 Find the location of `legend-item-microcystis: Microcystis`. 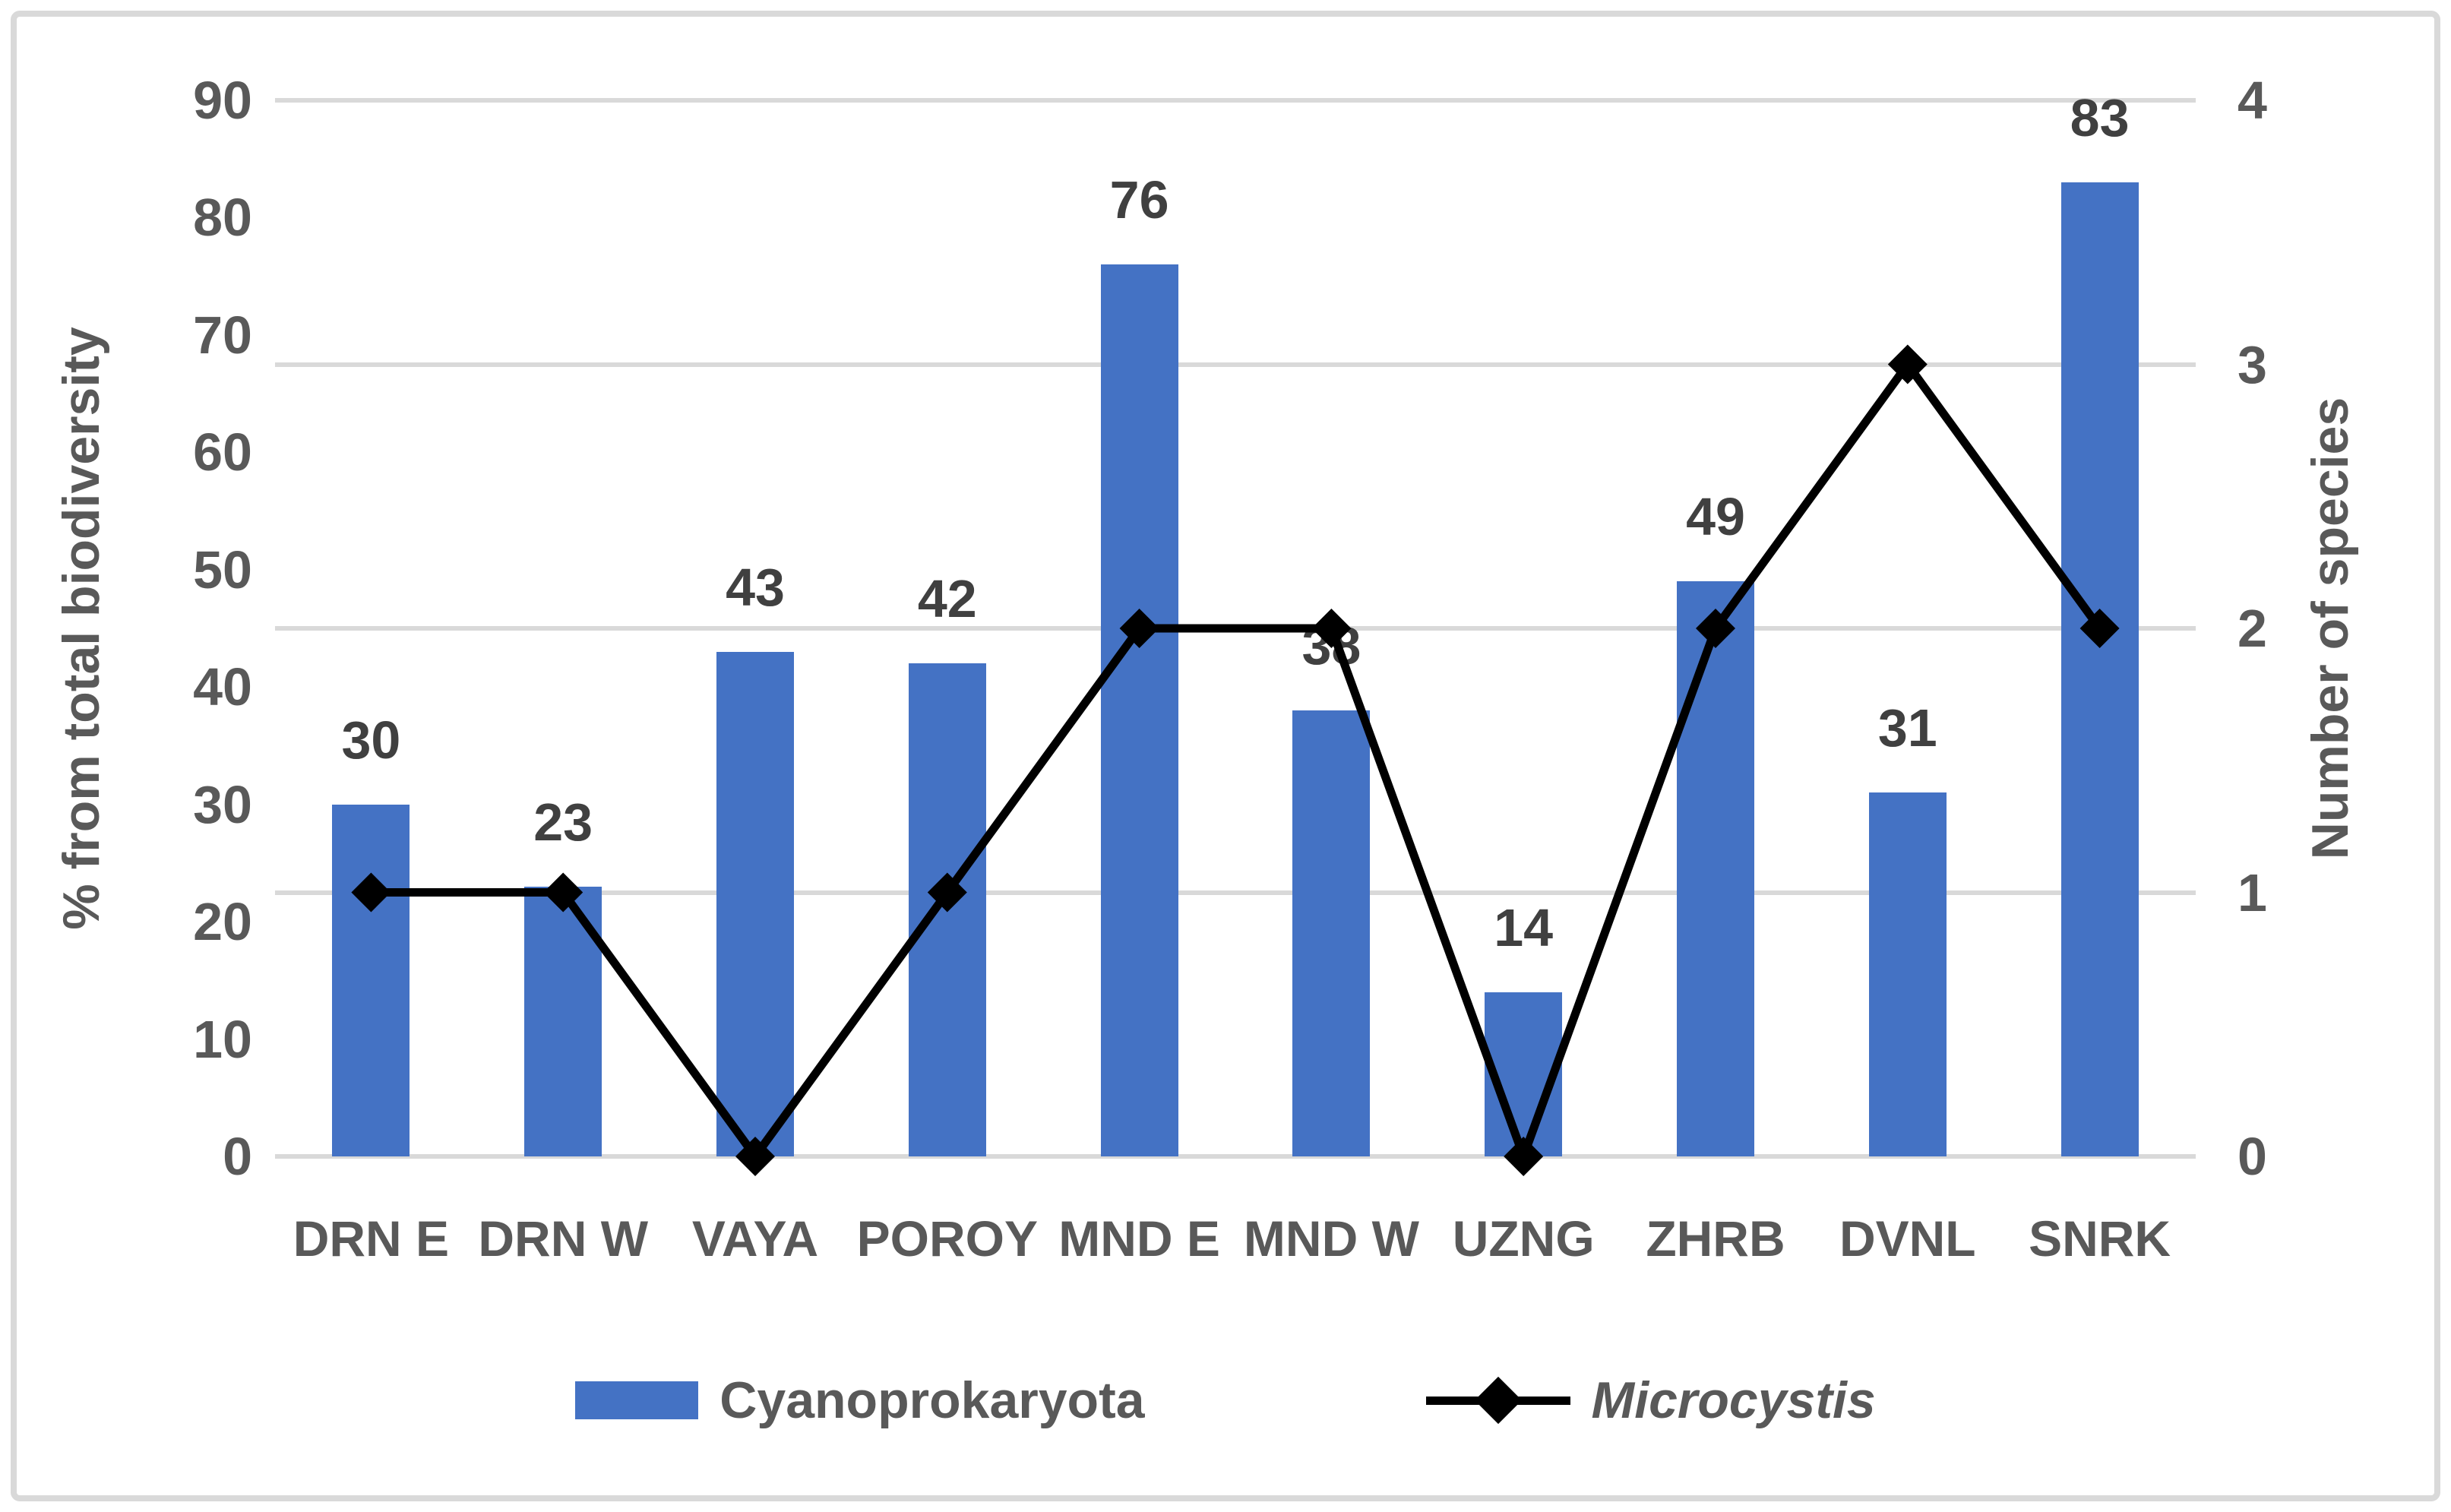

legend-item-microcystis: Microcystis is located at coordinates (1651, 1400).